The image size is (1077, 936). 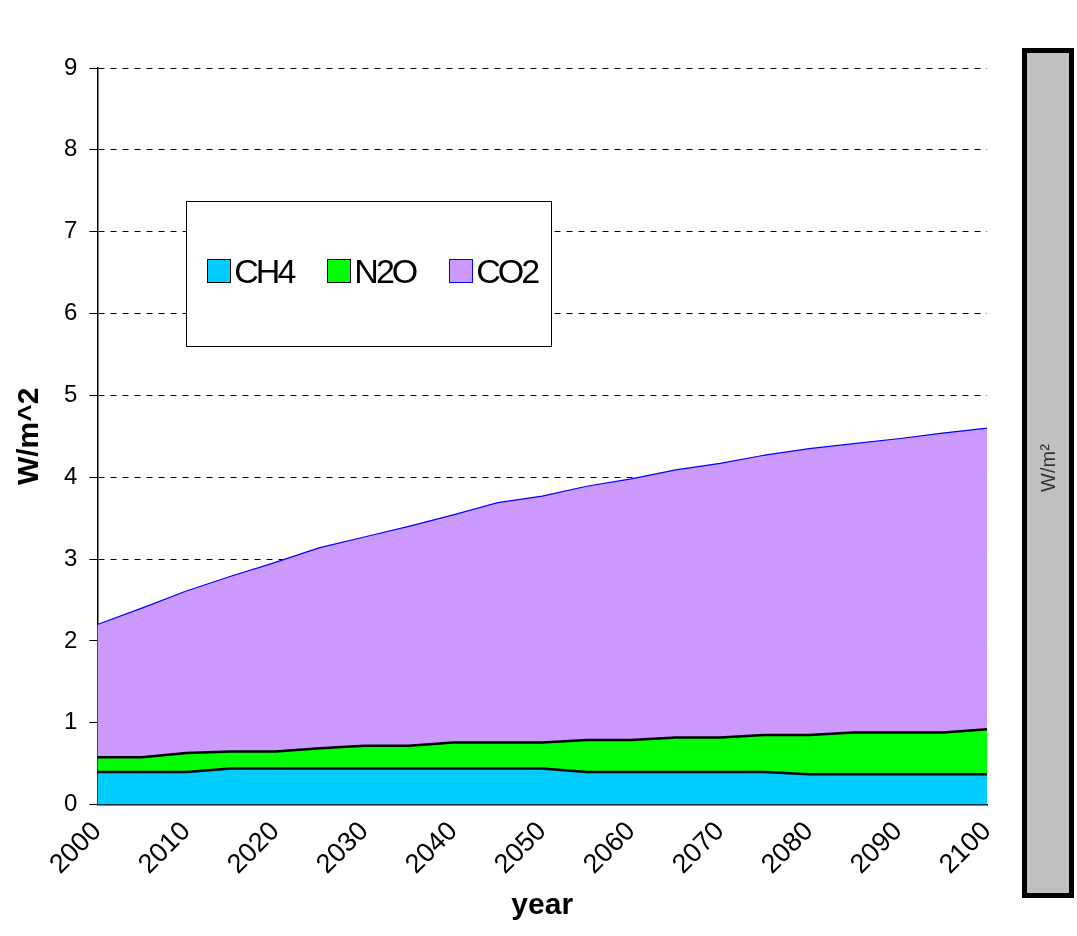 I want to click on y-tick-label: 3, so click(x=70, y=557).